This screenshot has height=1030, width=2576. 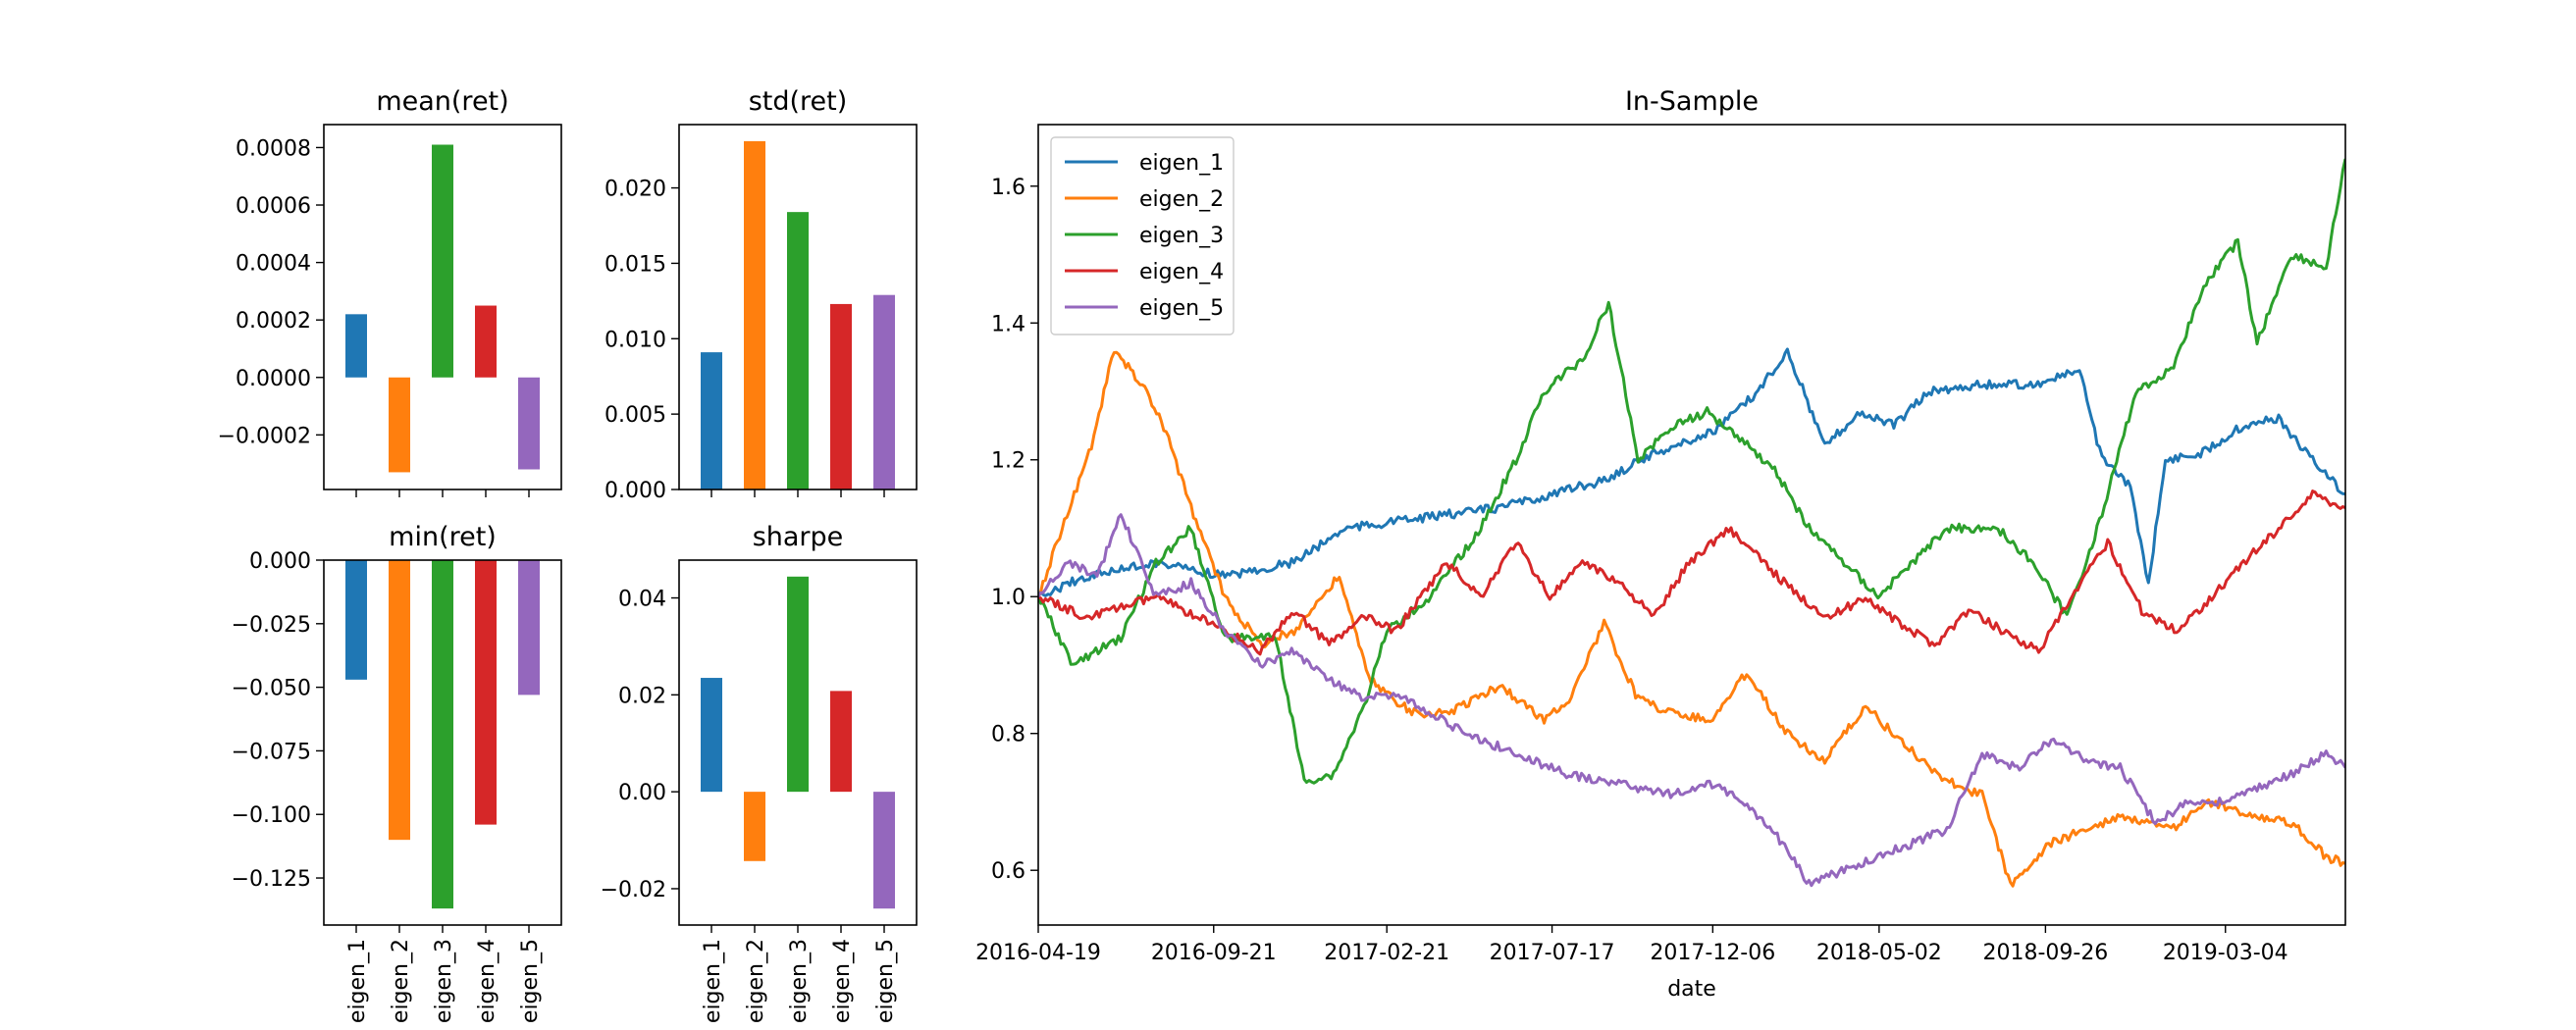 What do you see at coordinates (273, 379) in the screenshot?
I see `y-tick-label: 0.0000` at bounding box center [273, 379].